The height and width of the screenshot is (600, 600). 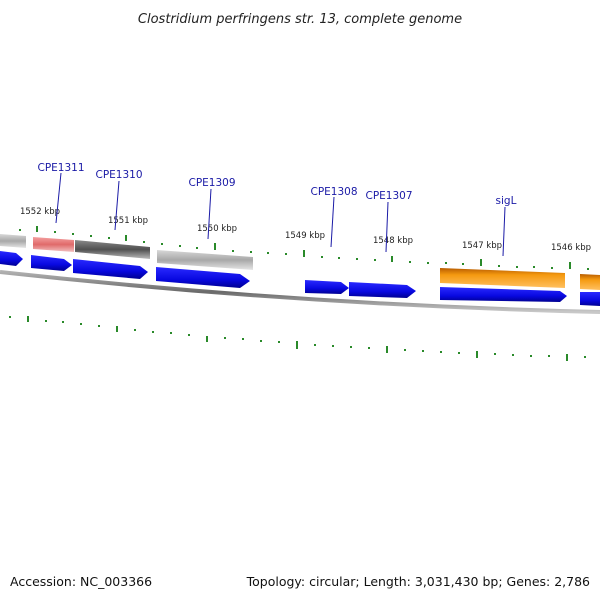 What do you see at coordinates (211, 183) in the screenshot?
I see `gene-label-cpe1309: CPE1309` at bounding box center [211, 183].